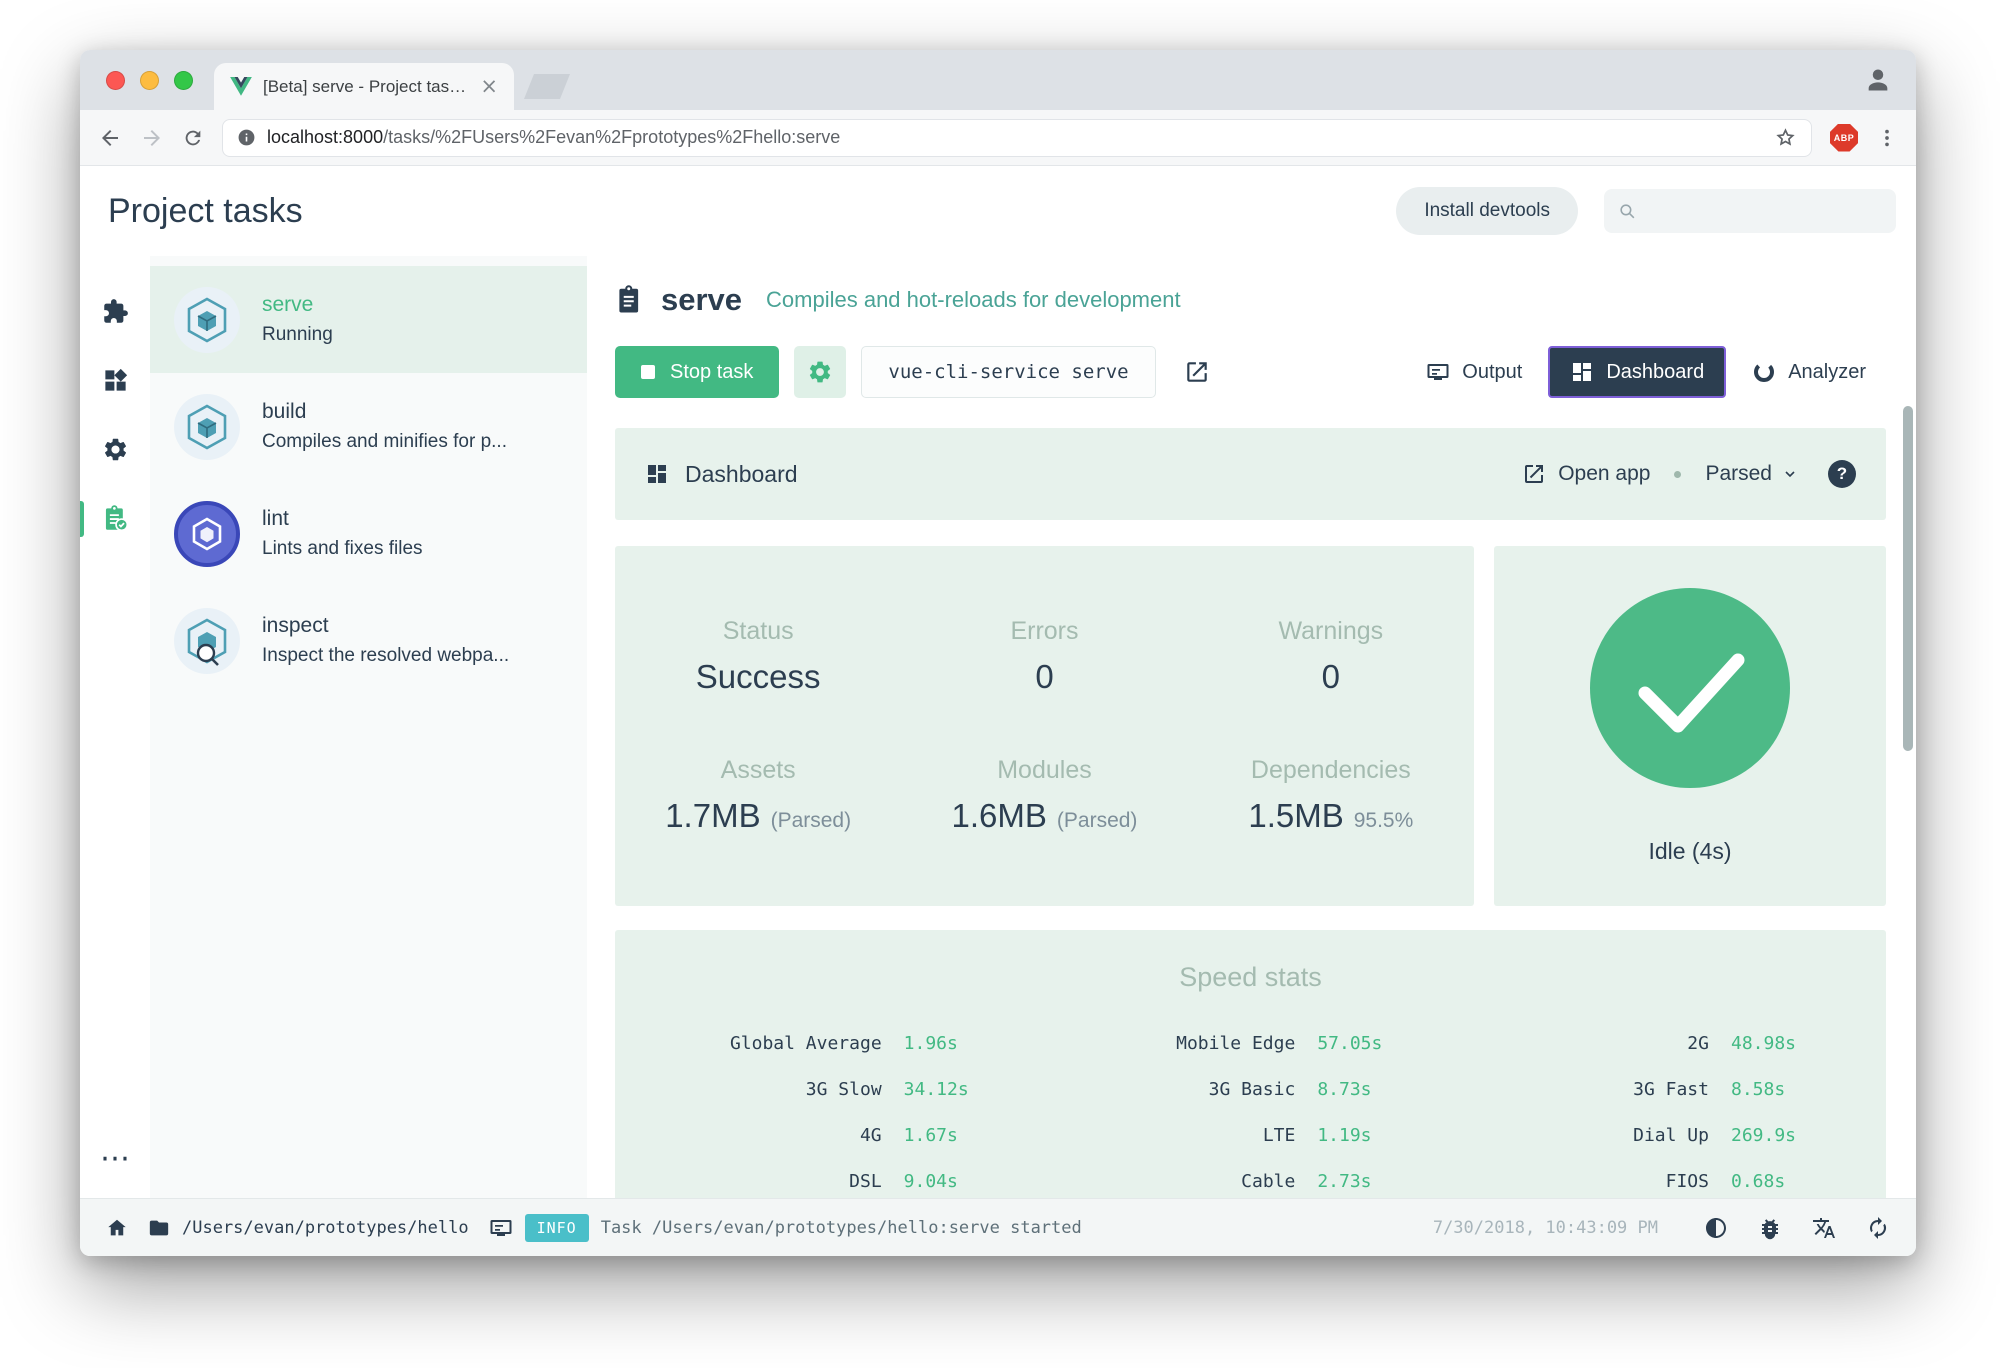 The height and width of the screenshot is (1368, 2000). Describe the element at coordinates (1809, 372) in the screenshot. I see `tab-analyzer: Analyzer` at that location.